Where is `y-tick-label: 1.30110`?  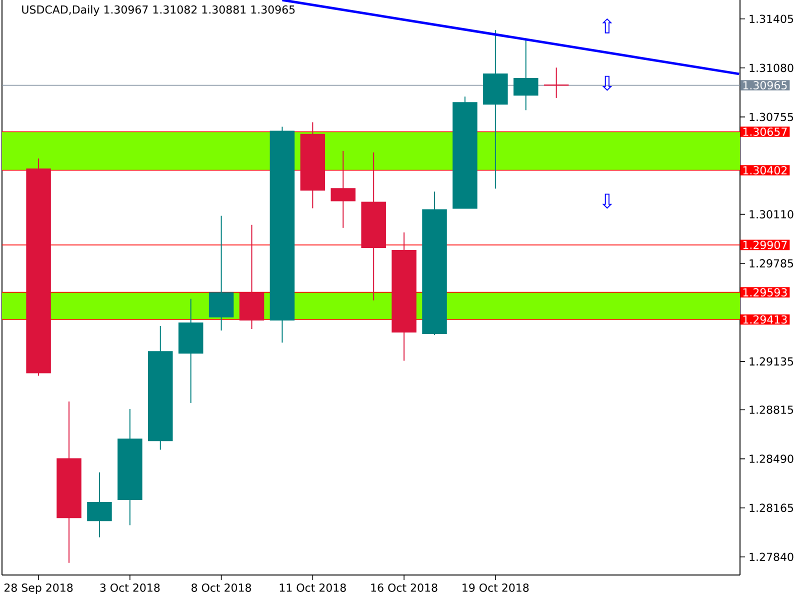 y-tick-label: 1.30110 is located at coordinates (772, 214).